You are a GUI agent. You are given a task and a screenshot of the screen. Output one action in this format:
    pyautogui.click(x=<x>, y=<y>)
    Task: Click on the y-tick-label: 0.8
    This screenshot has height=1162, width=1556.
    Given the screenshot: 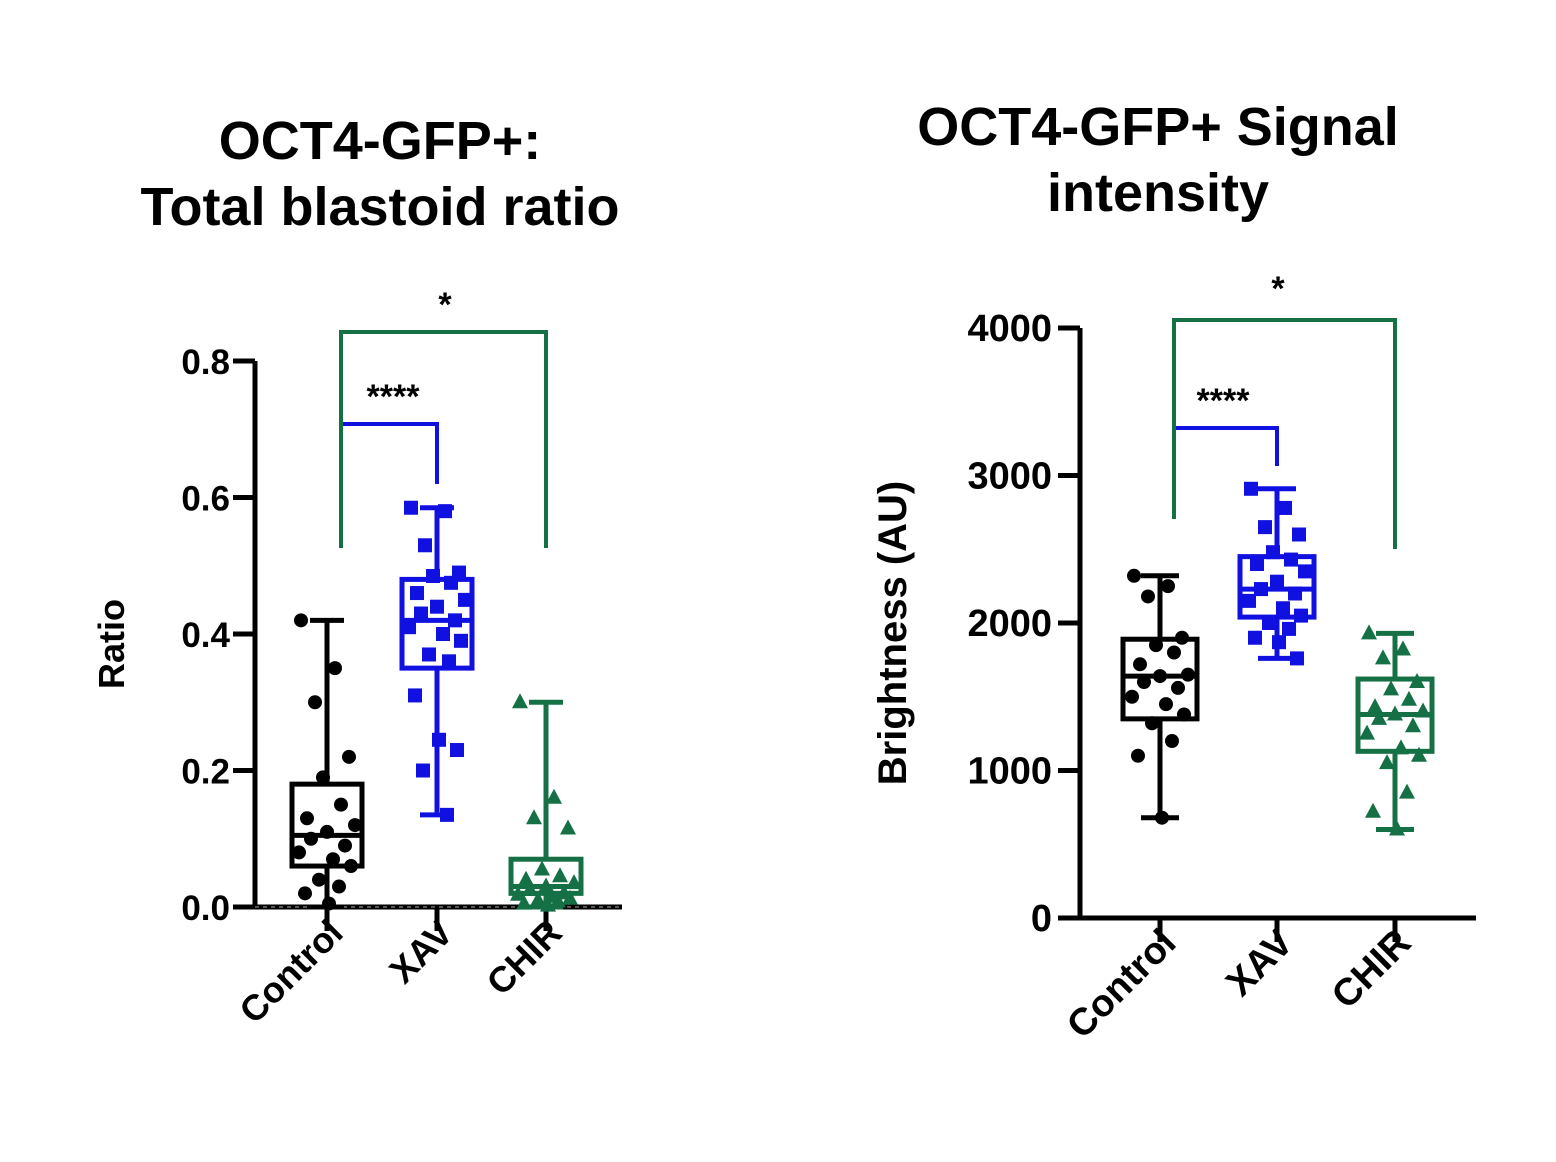 What is the action you would take?
    pyautogui.click(x=205, y=362)
    